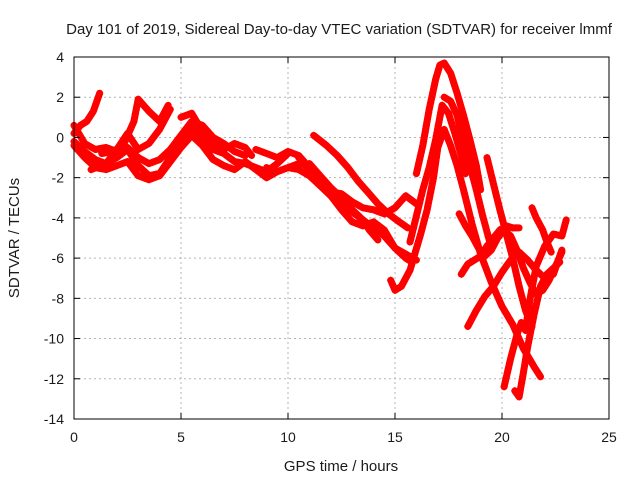 The image size is (640, 480). I want to click on y-tick-label: -14, so click(54, 419).